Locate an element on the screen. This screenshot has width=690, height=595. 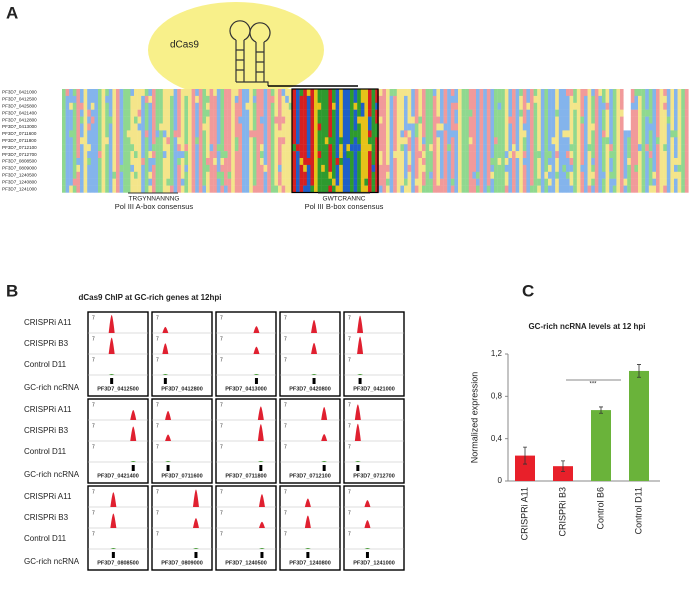
sequence-id: PF3D7_1241000 is located at coordinates (19, 188).